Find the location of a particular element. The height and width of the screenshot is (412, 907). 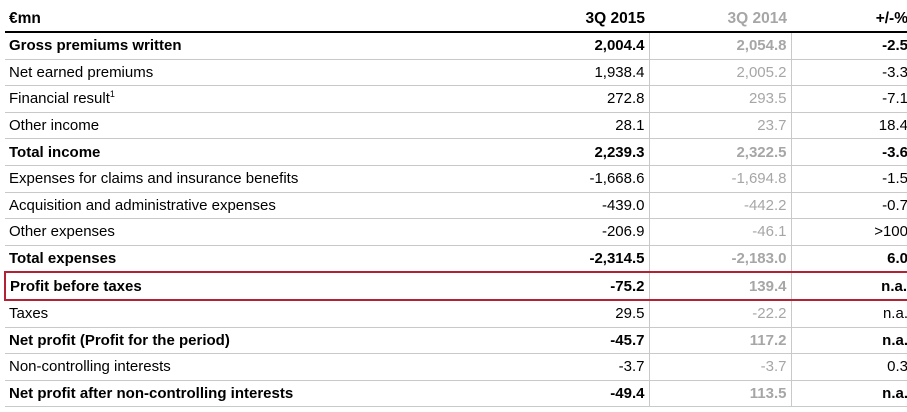

table-row: Other income 28.1 23.7 18.4 is located at coordinates (456, 126).